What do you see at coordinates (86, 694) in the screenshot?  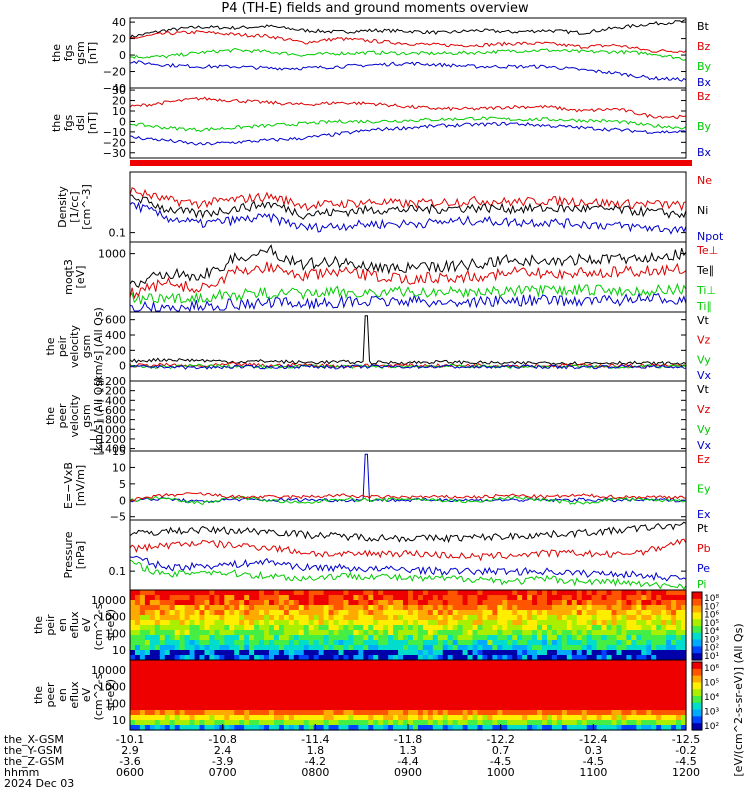 I see `panel-ylabel: eV` at bounding box center [86, 694].